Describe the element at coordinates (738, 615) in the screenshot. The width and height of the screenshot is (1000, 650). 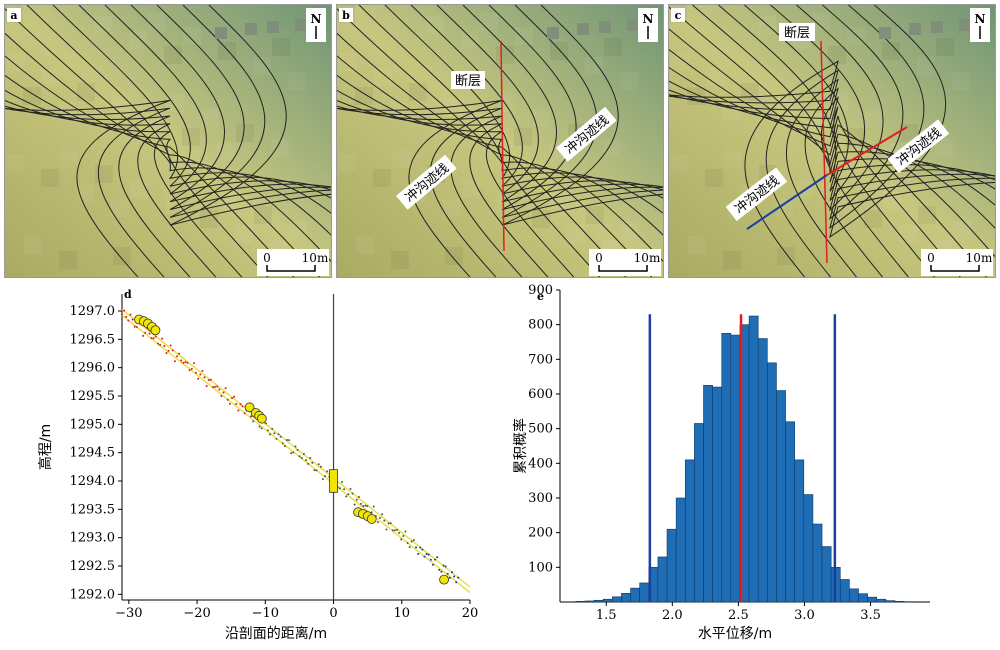
I see `x-tick-label: 2.5` at that location.